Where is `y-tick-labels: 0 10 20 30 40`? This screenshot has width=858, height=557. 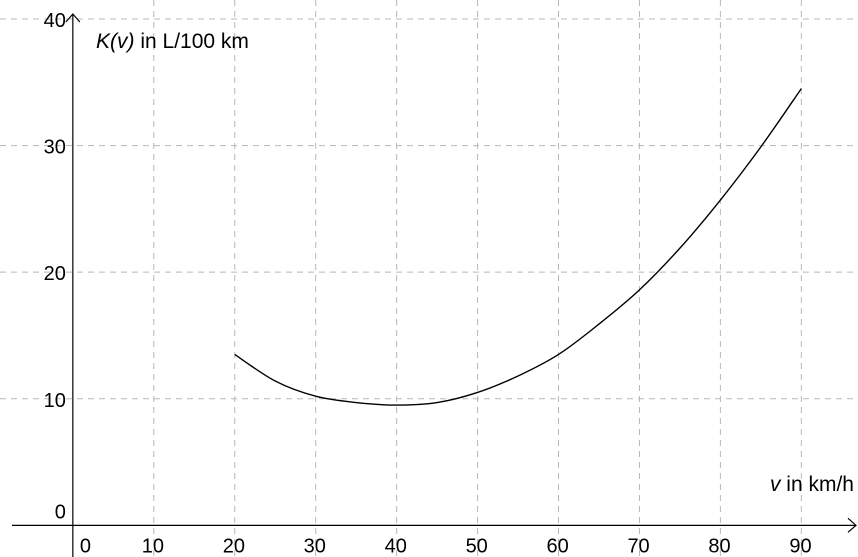
y-tick-labels: 0 10 20 30 40 is located at coordinates (55, 266).